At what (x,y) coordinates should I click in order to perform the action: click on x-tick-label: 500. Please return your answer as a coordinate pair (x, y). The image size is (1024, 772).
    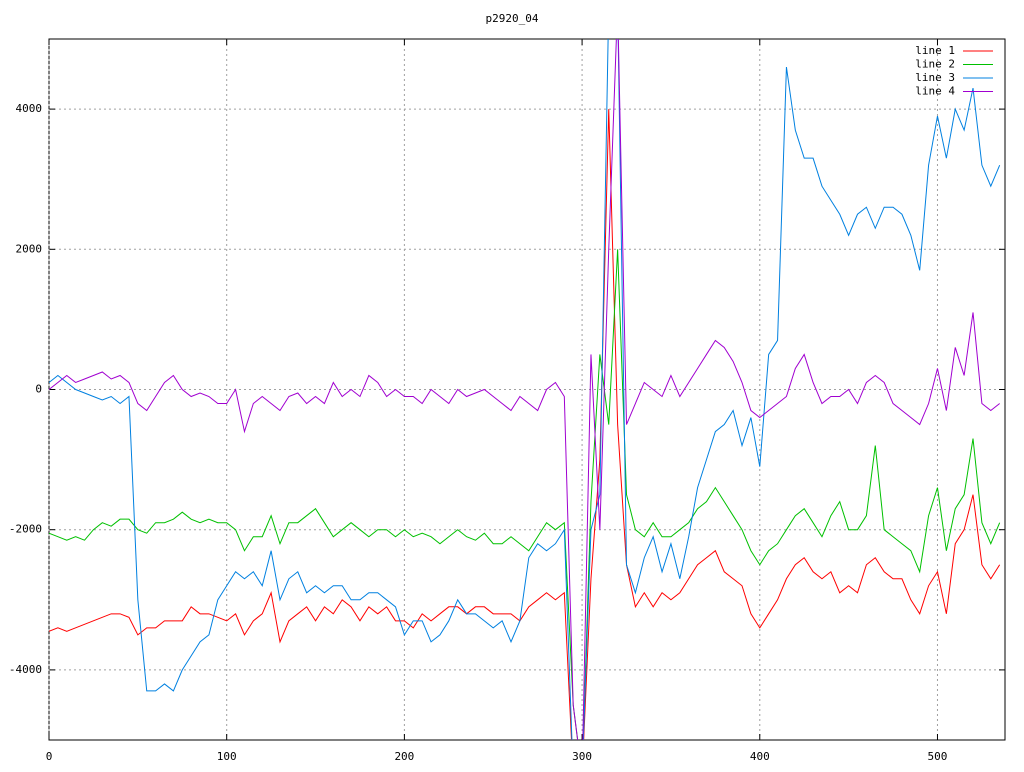
    Looking at the image, I should click on (938, 756).